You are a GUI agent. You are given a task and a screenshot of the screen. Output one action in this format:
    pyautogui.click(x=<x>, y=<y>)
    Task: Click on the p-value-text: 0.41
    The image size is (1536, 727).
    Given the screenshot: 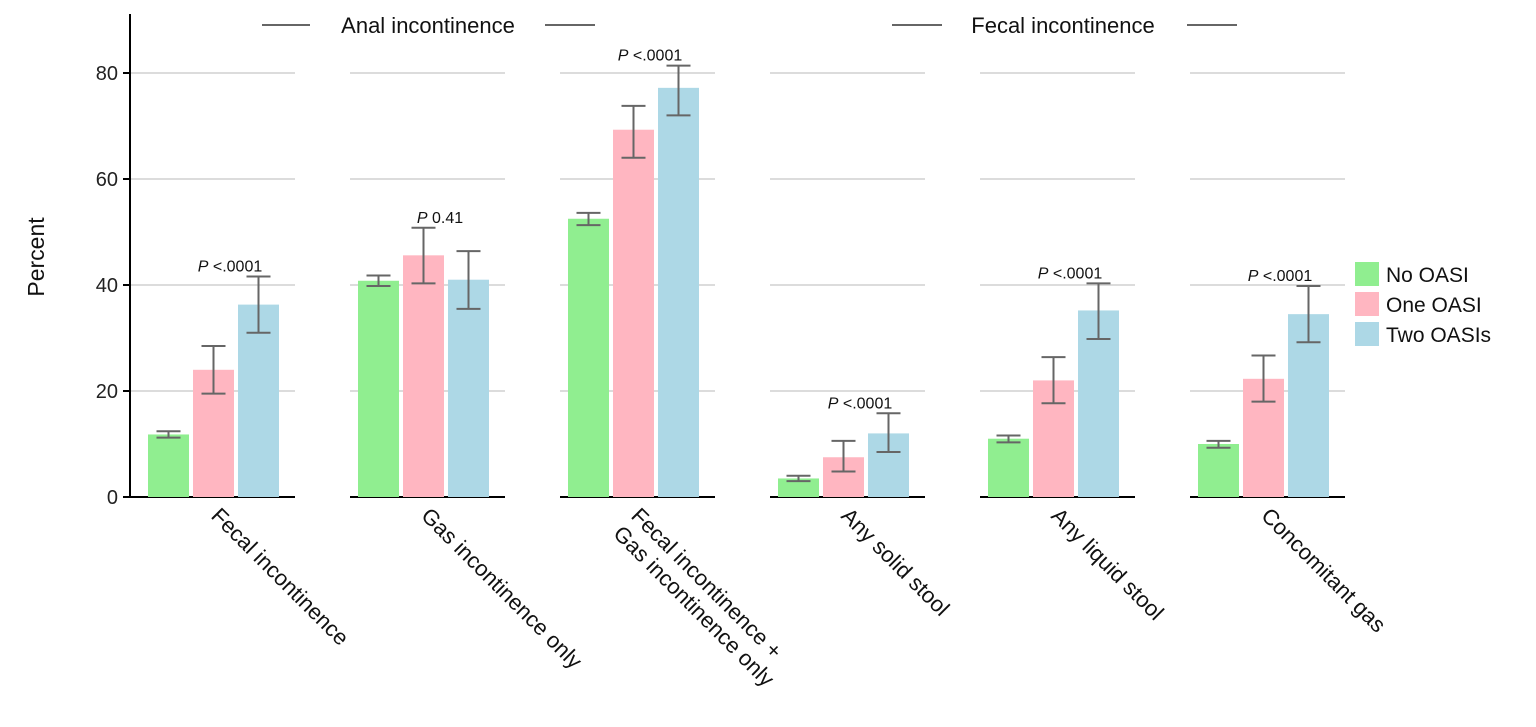 What is the action you would take?
    pyautogui.click(x=446, y=218)
    